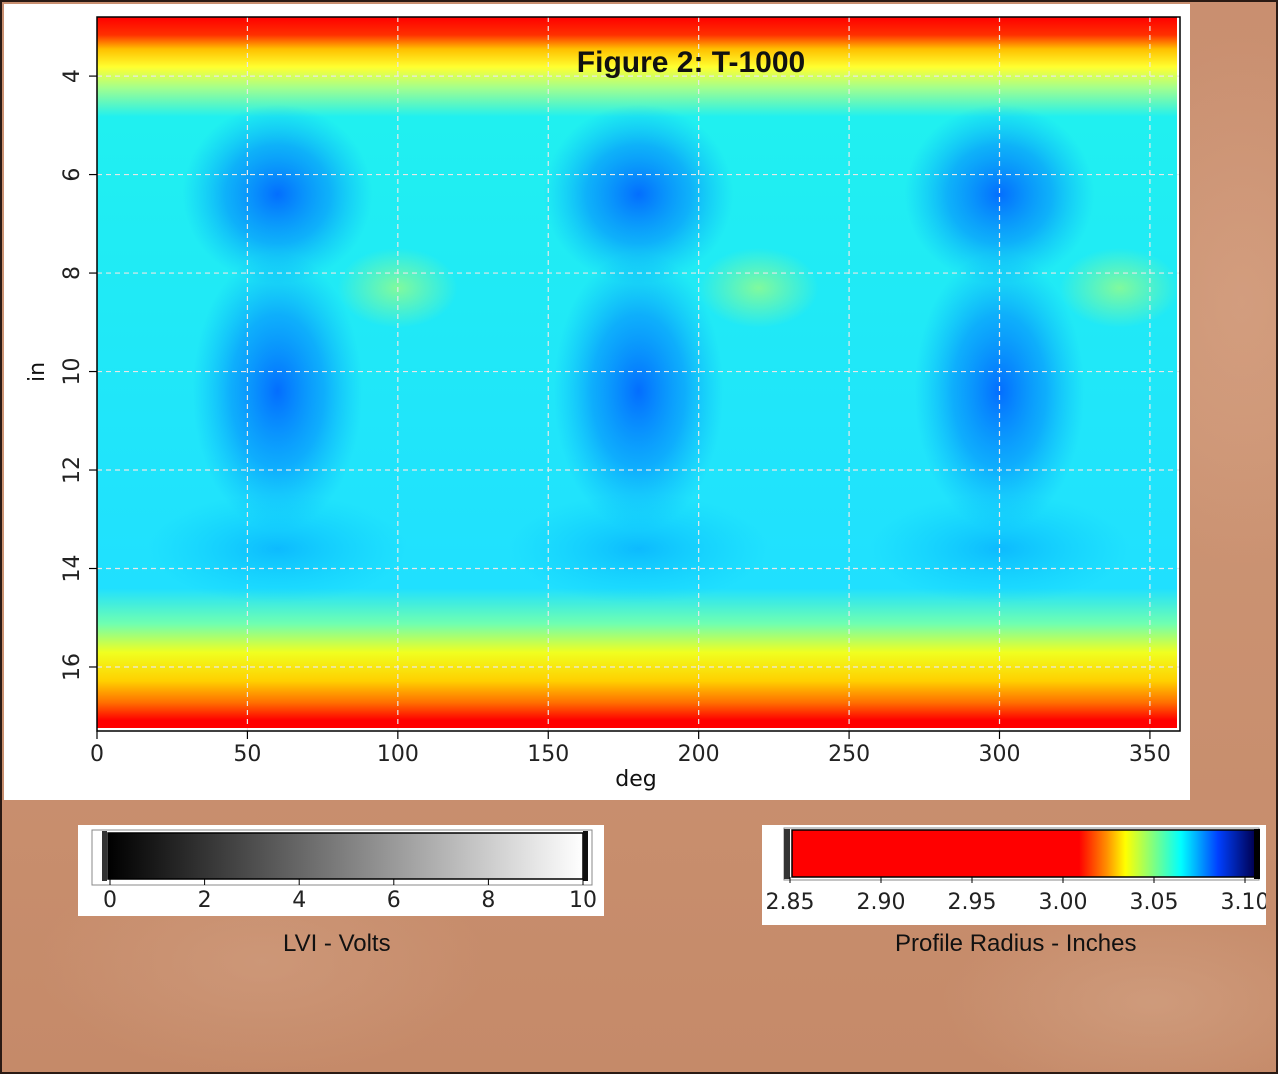 The width and height of the screenshot is (1278, 1074). What do you see at coordinates (1017, 896) in the screenshot?
I see `radius-ticks: 2.85 2.90 2.95 3.00 3.05 3.10` at bounding box center [1017, 896].